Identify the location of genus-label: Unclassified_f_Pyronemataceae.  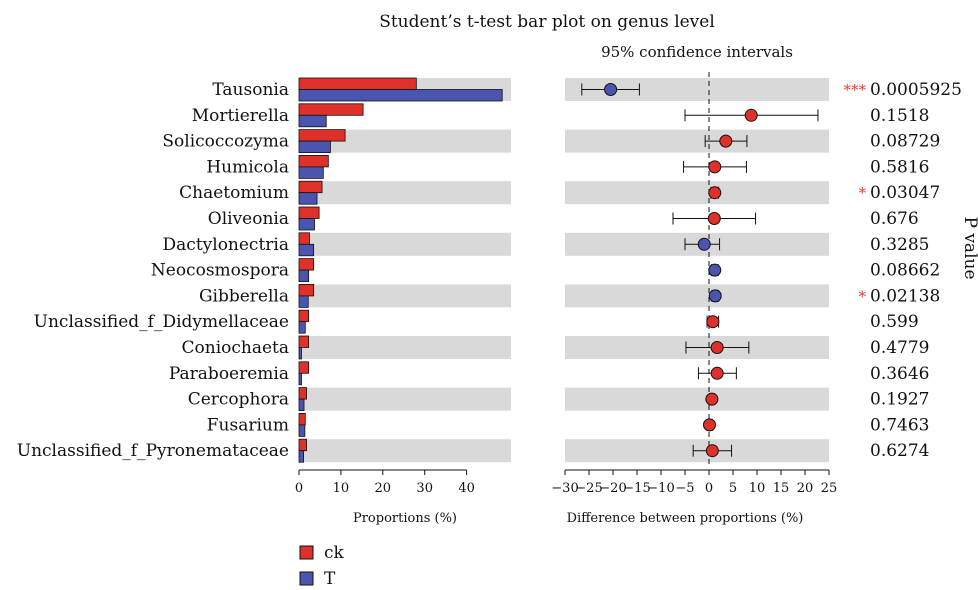
(153, 451).